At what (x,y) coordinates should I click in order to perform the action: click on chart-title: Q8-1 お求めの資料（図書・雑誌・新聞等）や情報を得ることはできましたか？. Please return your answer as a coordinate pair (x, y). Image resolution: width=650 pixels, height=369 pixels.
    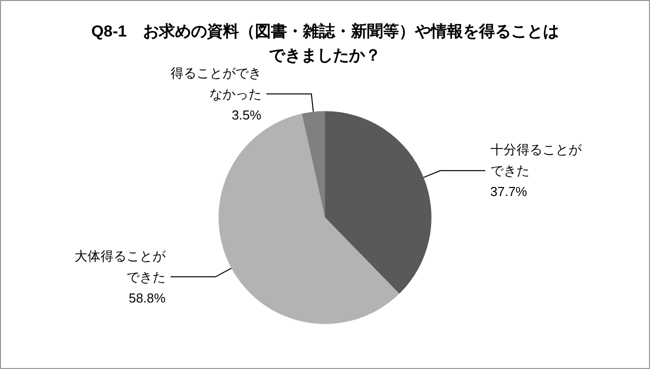
    Looking at the image, I should click on (325, 43).